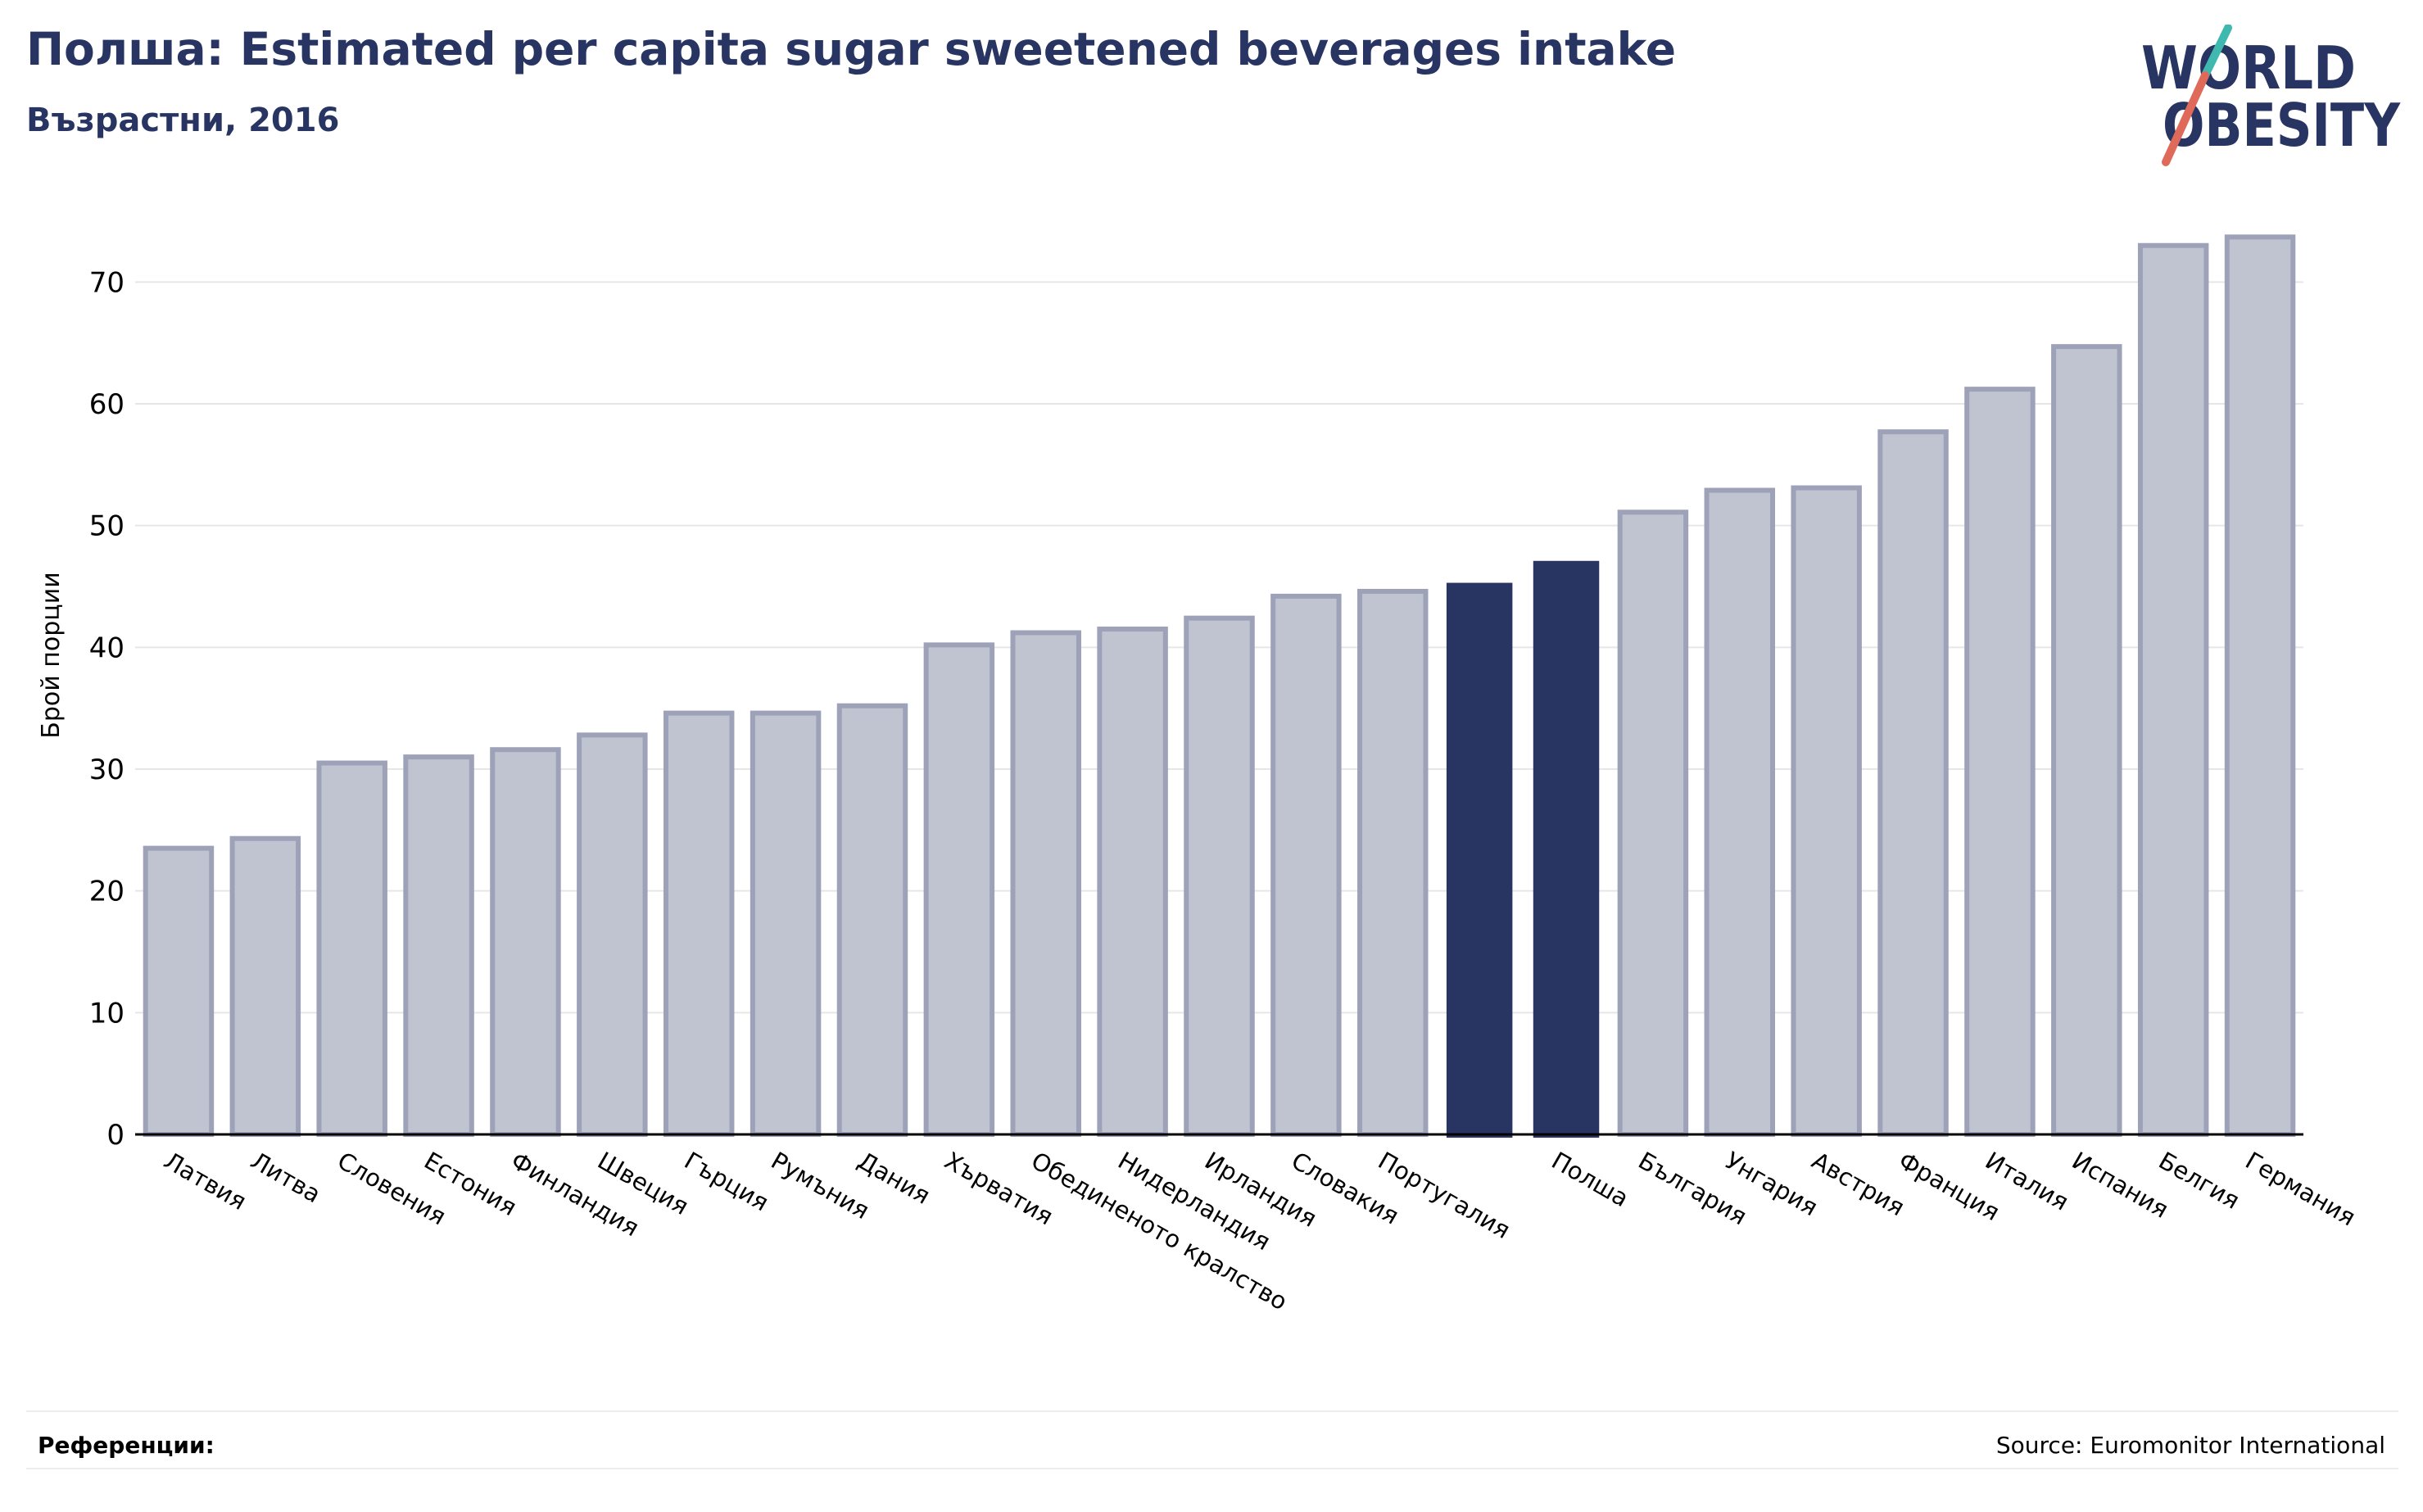  Describe the element at coordinates (1212, 1411) in the screenshot. I see `footer-divider-top` at that location.